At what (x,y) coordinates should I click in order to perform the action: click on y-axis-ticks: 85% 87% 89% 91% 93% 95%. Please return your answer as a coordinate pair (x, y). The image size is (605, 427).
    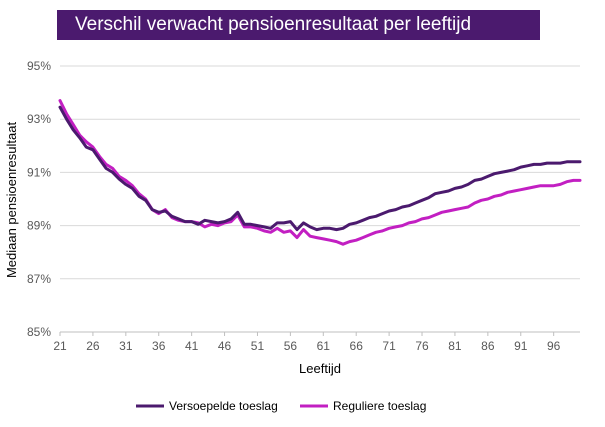
    Looking at the image, I should click on (39, 199).